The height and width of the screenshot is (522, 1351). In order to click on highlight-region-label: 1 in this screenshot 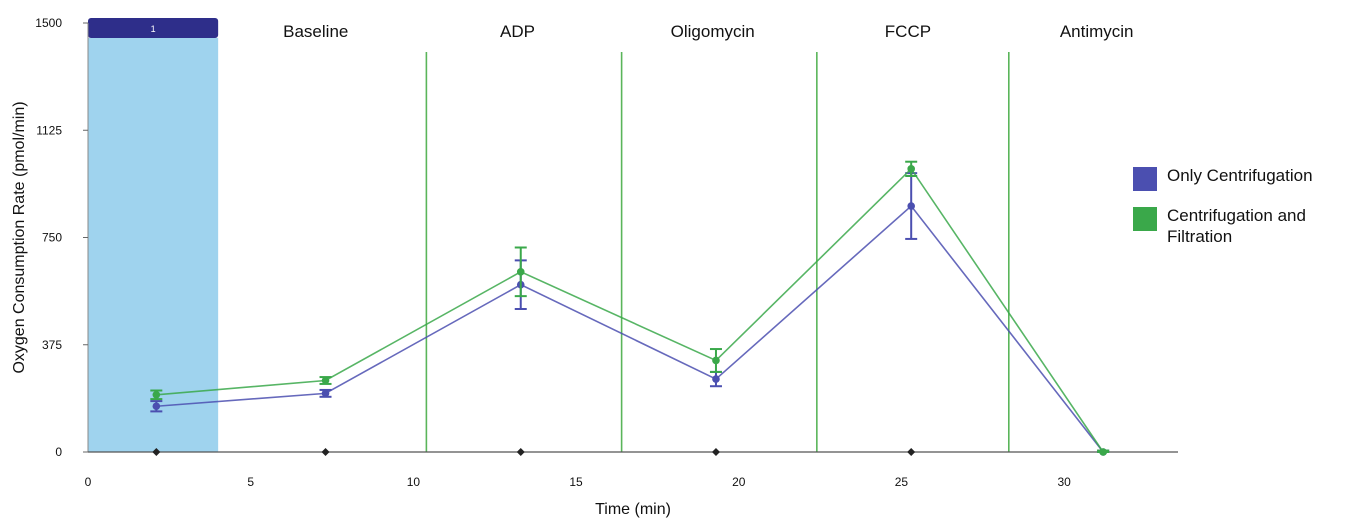, I will do `click(153, 29)`.